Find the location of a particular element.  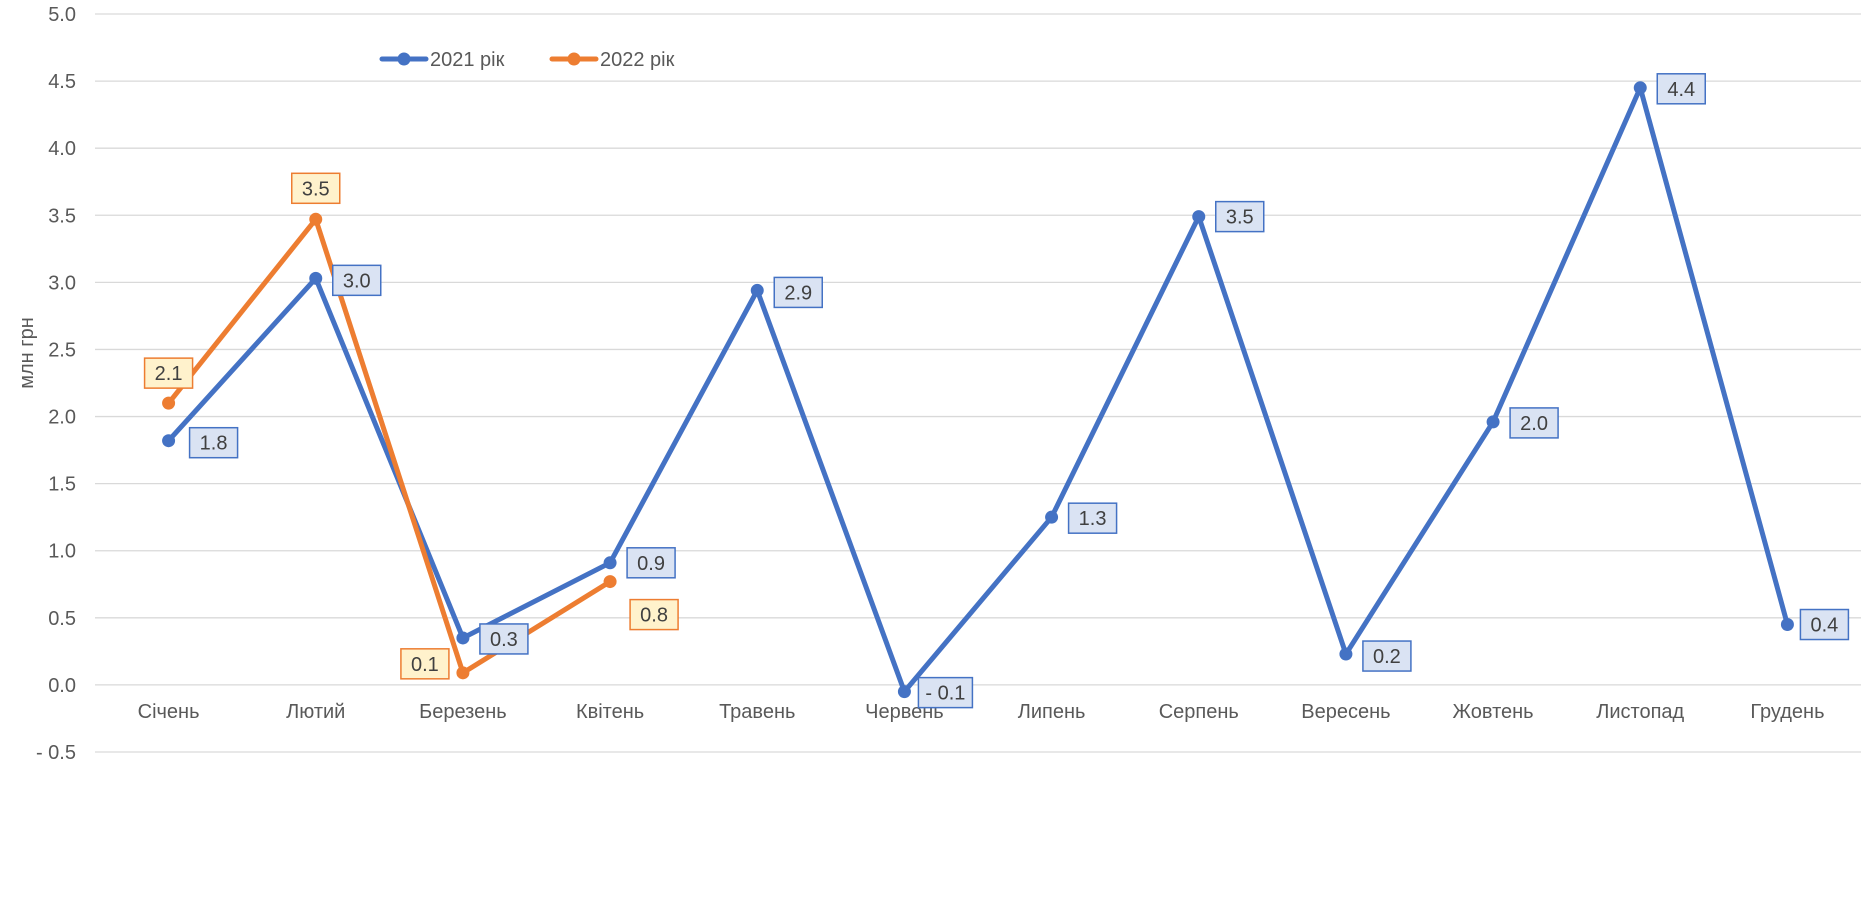

data-label: 0.9 is located at coordinates (651, 563).